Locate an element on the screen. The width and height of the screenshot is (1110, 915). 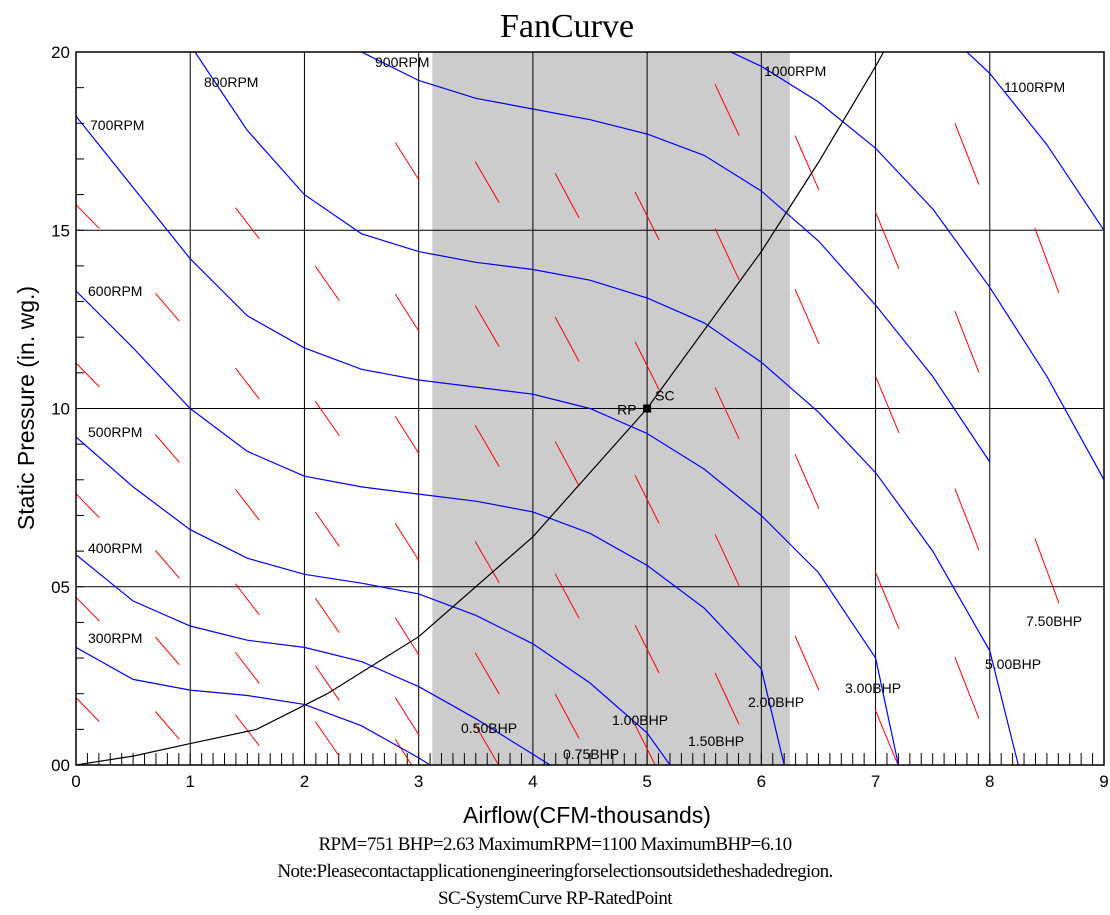
chart-title: FanCurve is located at coordinates (567, 26).